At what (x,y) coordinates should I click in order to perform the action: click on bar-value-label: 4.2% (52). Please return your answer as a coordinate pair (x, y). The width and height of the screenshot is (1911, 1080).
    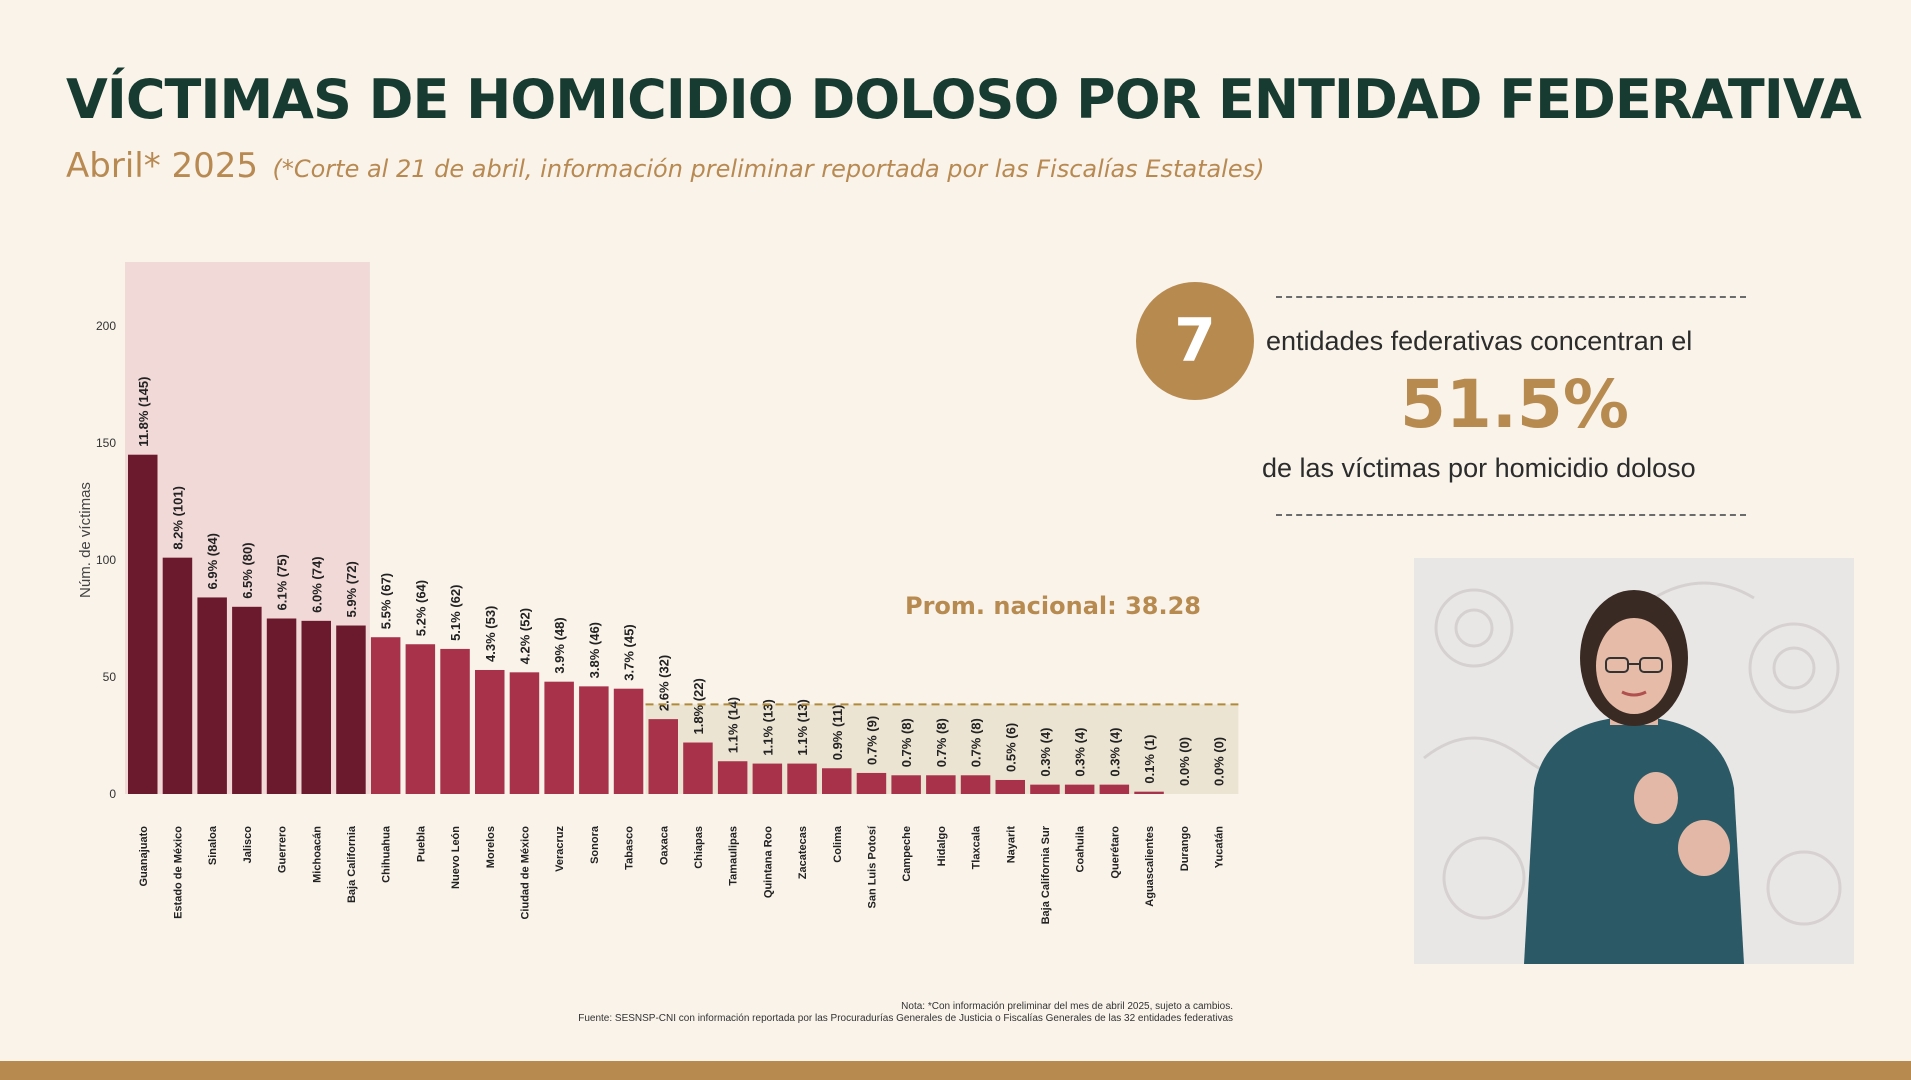
    Looking at the image, I should click on (524, 636).